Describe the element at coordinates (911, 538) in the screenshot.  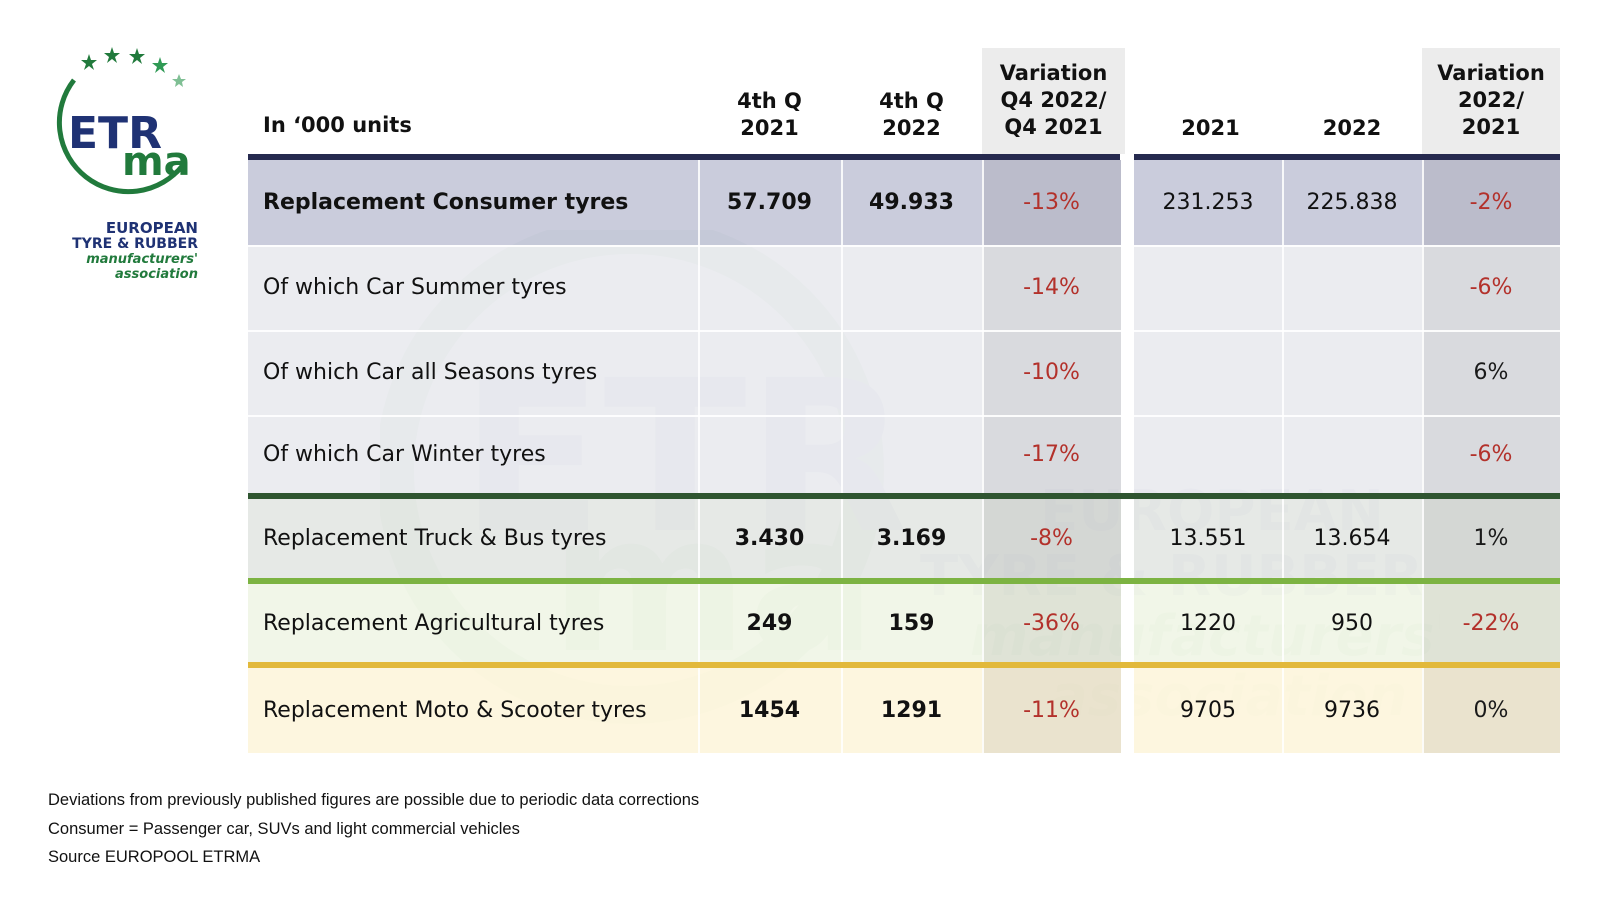
I see `cell-q4-2022: 3.169` at that location.